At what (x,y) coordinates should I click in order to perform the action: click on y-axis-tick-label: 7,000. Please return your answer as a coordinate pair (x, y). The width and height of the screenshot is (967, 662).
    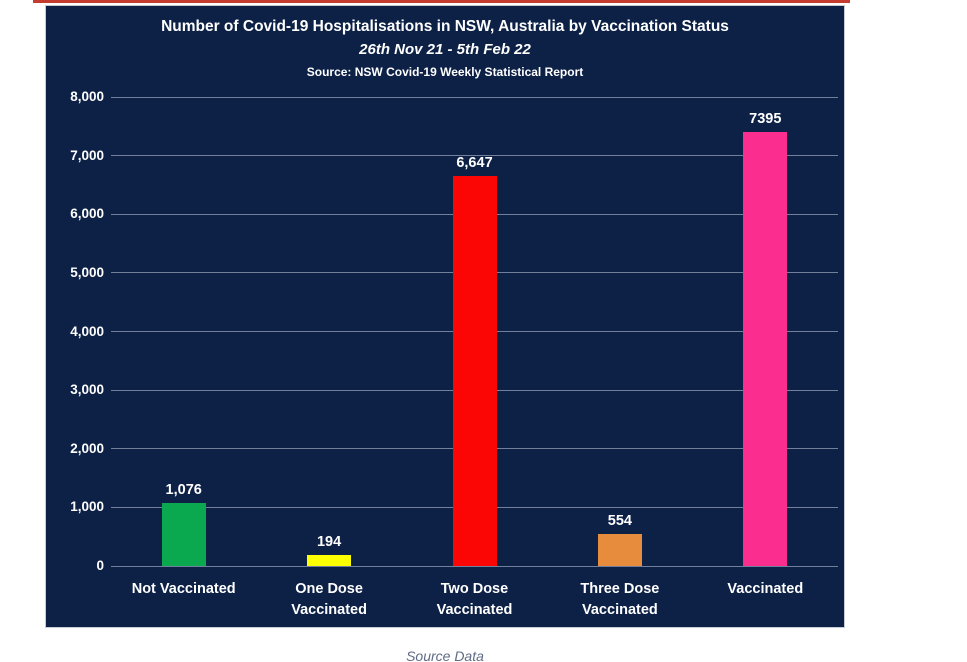
    Looking at the image, I should click on (87, 155).